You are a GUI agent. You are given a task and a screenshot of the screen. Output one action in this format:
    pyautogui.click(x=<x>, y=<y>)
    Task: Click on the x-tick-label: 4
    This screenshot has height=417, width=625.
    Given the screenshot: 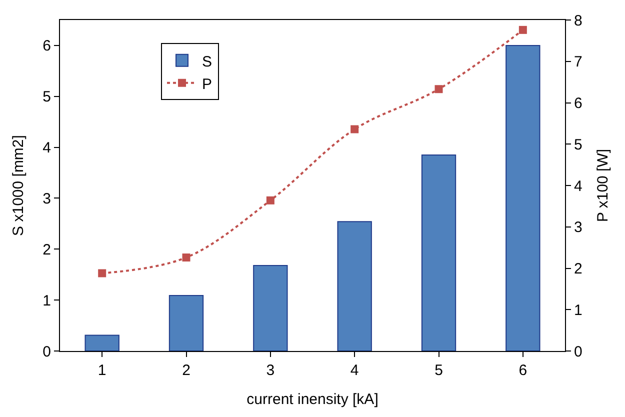 What is the action you would take?
    pyautogui.click(x=354, y=370)
    